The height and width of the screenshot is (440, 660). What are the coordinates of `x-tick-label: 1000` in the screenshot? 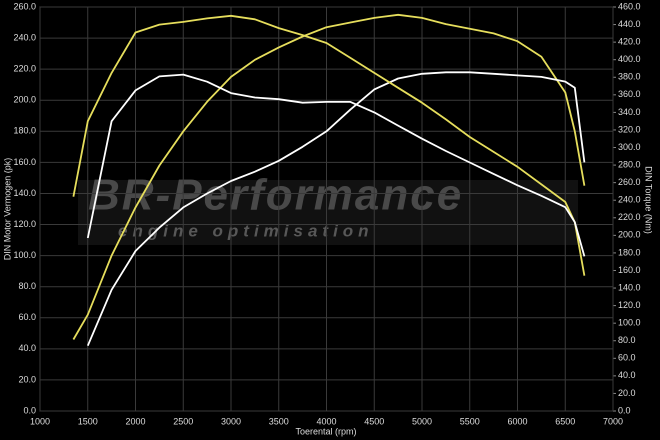 It's located at (40, 421).